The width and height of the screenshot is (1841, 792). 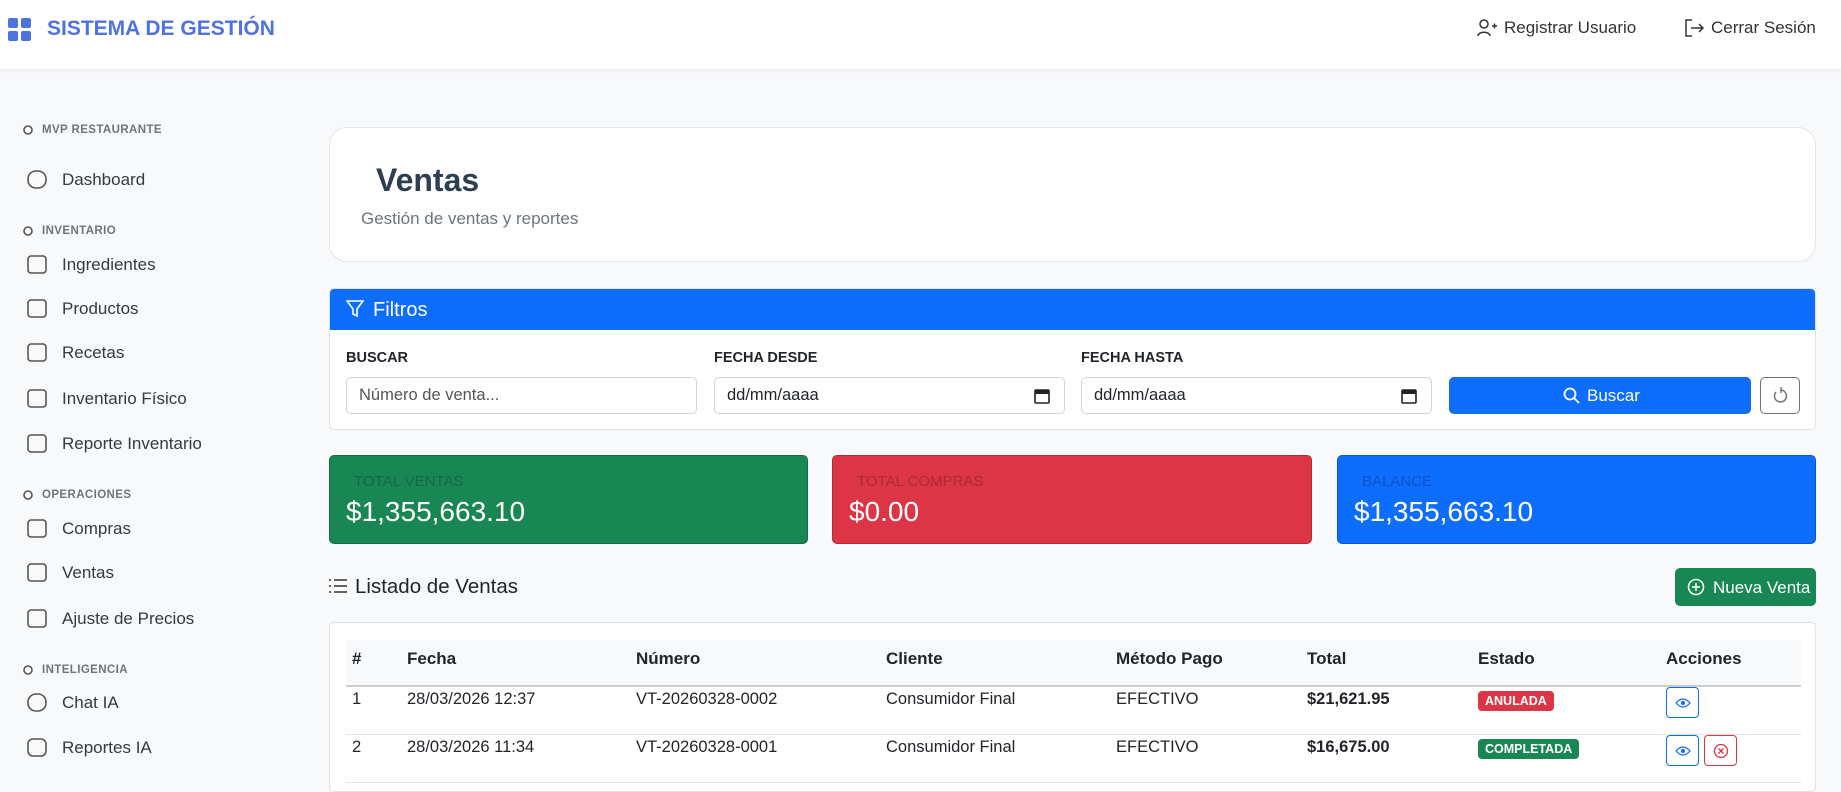 I want to click on cell-total: $16,675.00, so click(x=1348, y=747).